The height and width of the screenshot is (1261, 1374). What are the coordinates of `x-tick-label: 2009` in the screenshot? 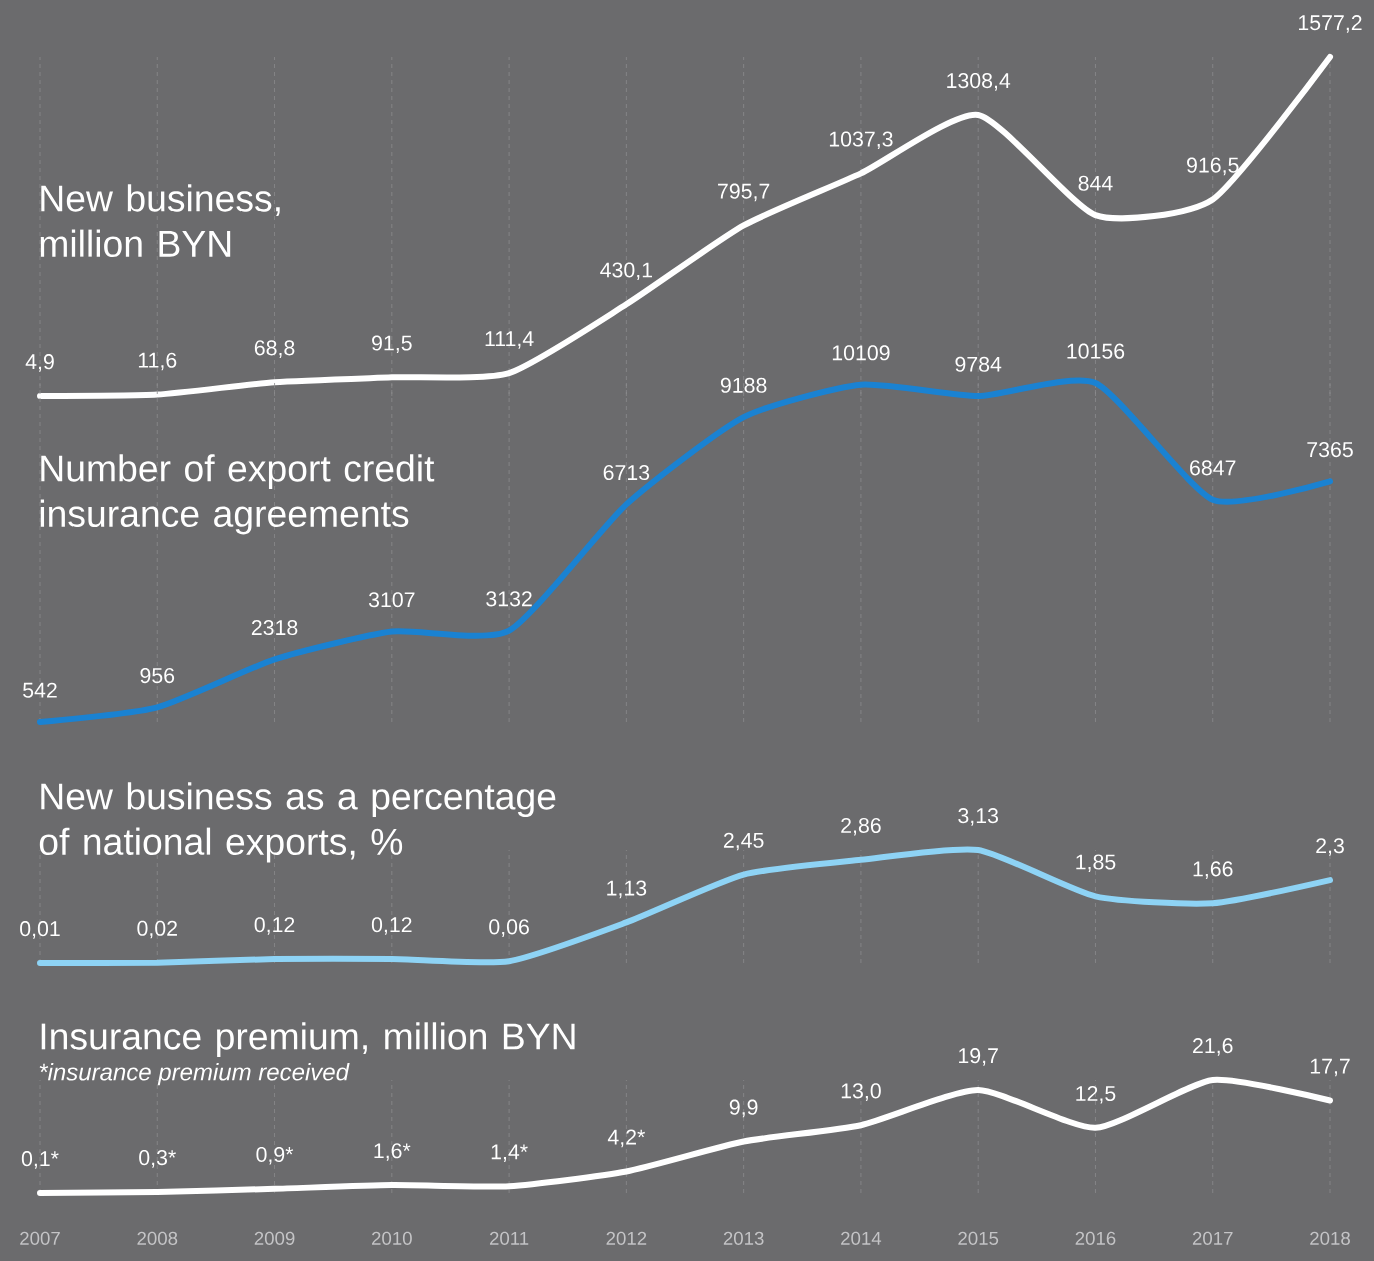 It's located at (274, 1238).